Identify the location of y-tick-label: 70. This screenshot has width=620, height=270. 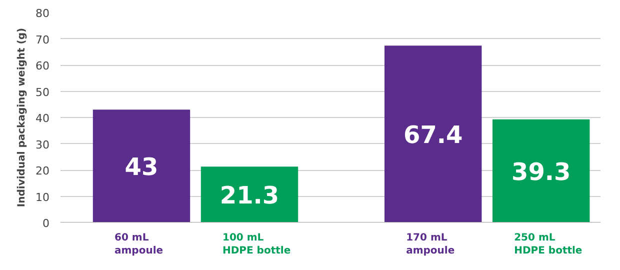
(43, 39).